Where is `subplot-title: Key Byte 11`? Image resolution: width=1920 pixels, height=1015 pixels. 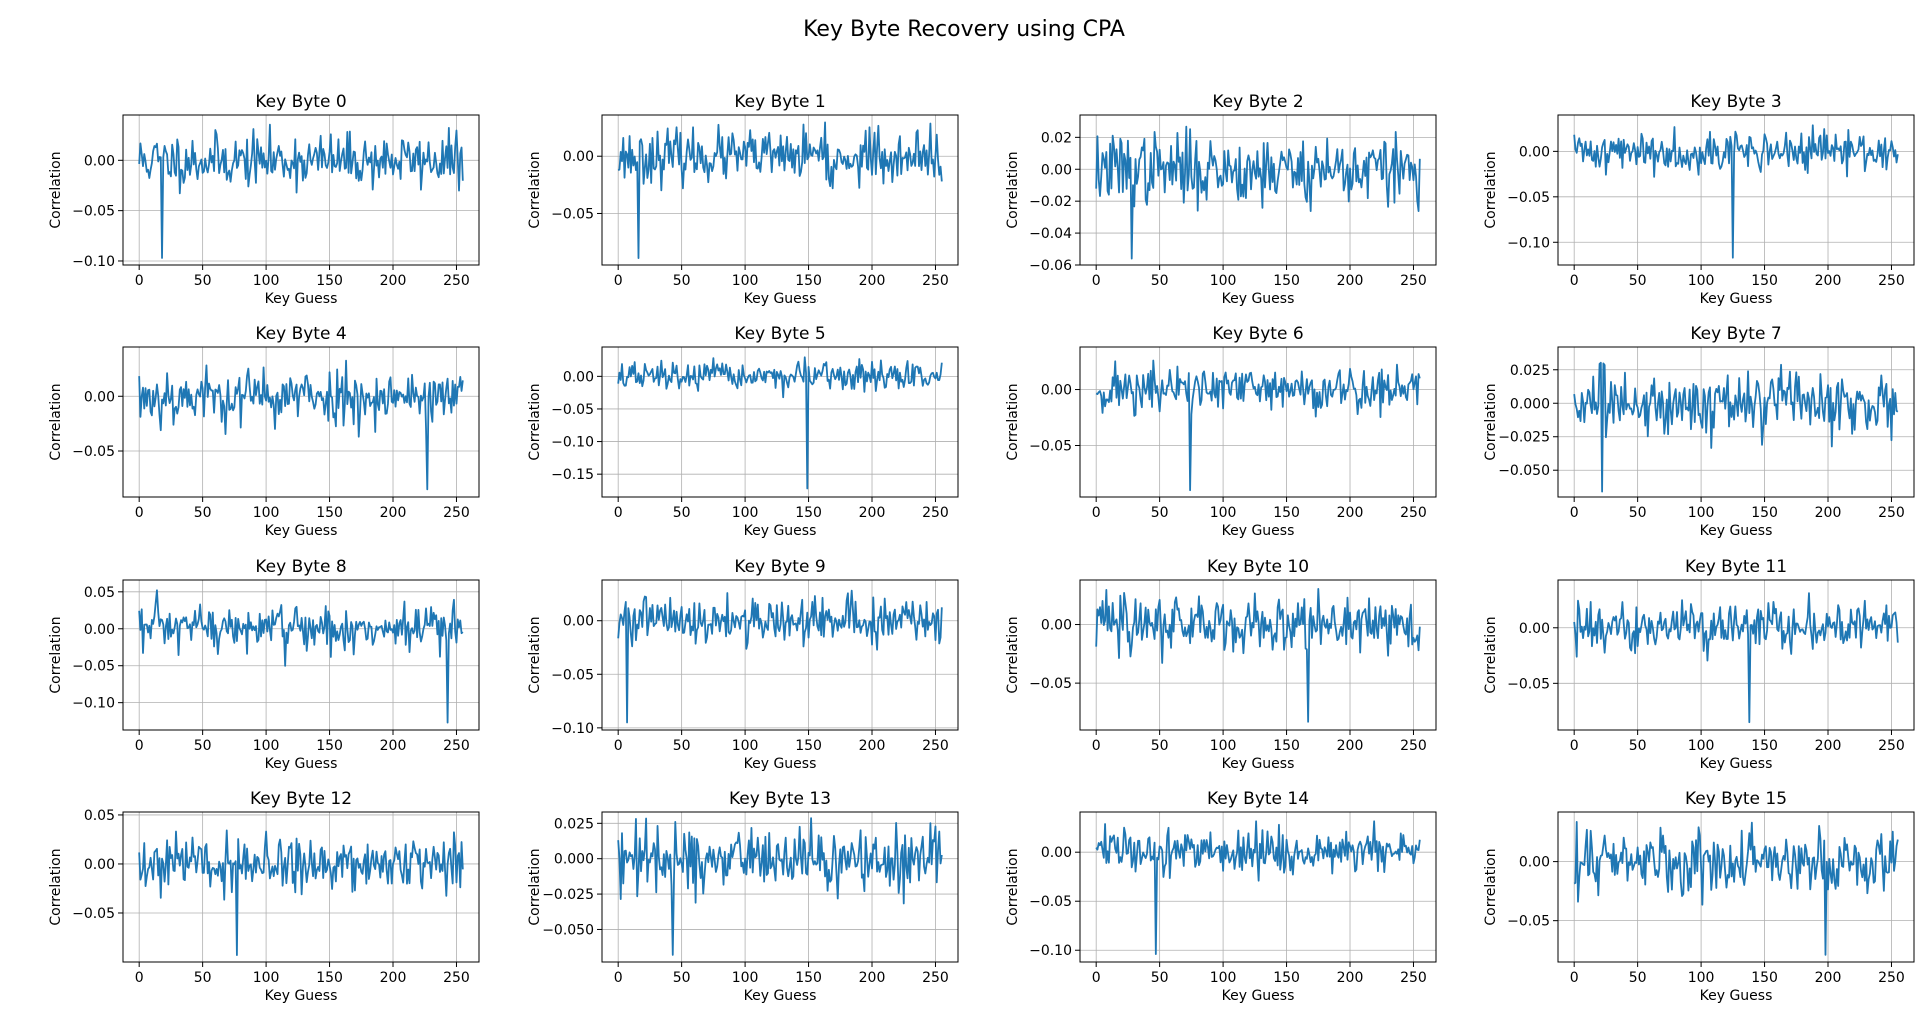 subplot-title: Key Byte 11 is located at coordinates (1736, 567).